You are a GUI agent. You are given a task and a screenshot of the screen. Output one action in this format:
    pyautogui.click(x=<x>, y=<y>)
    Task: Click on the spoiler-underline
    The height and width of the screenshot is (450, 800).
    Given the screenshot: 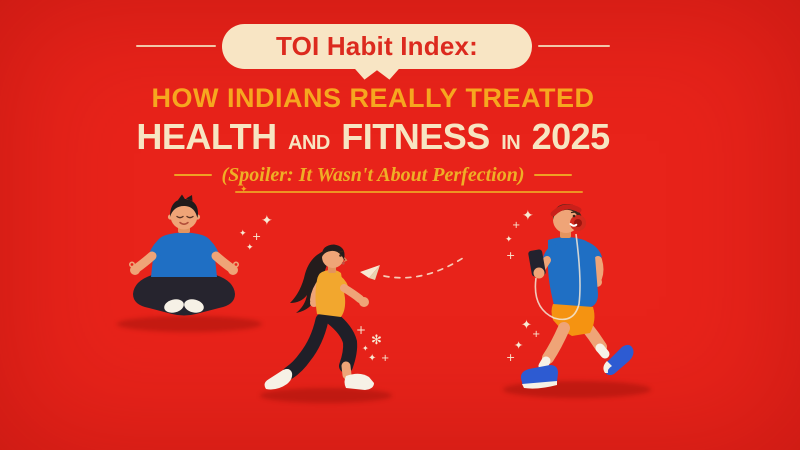 What is the action you would take?
    pyautogui.click(x=409, y=191)
    